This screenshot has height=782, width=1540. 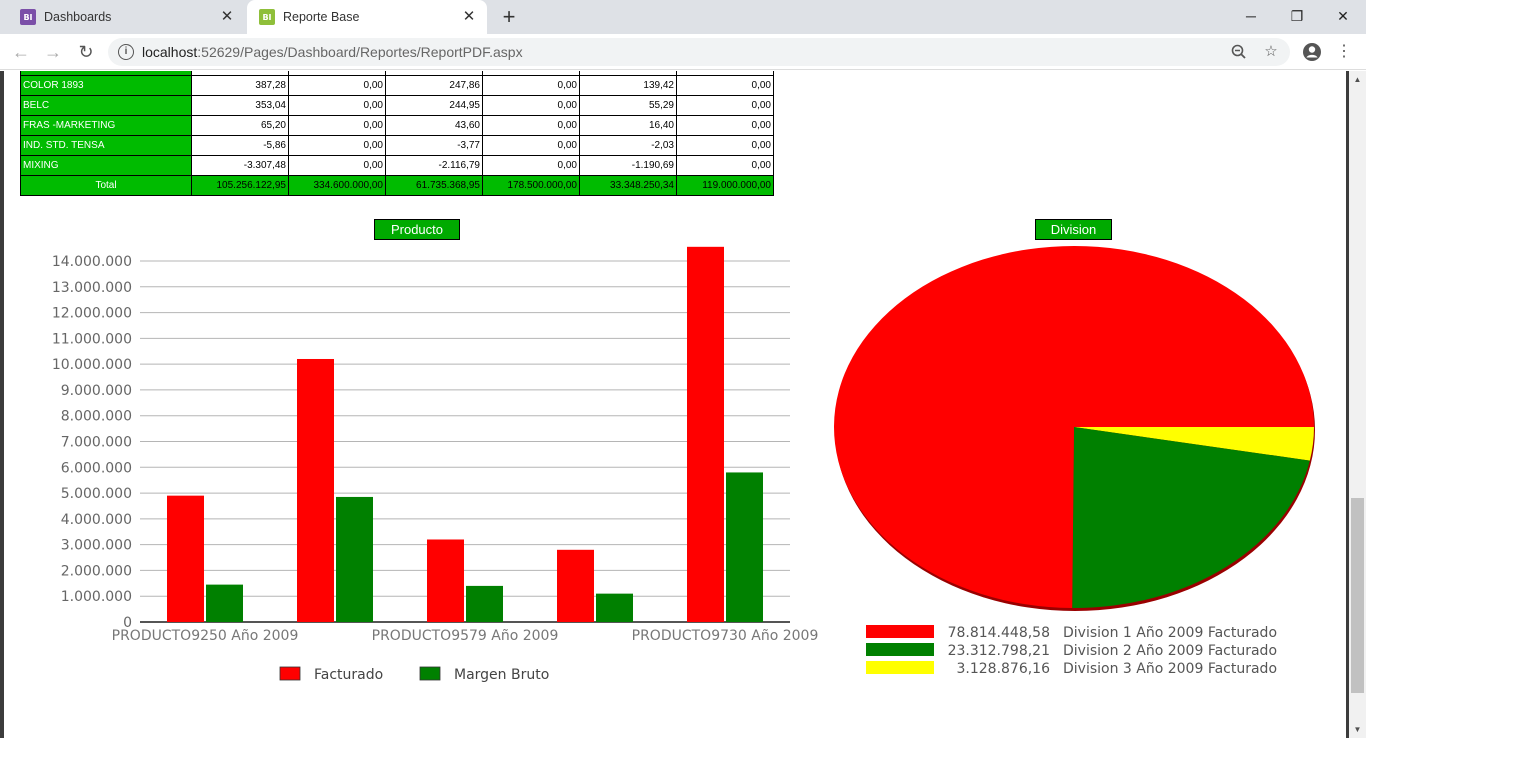 I want to click on forward-icon: →, so click(x=53, y=52).